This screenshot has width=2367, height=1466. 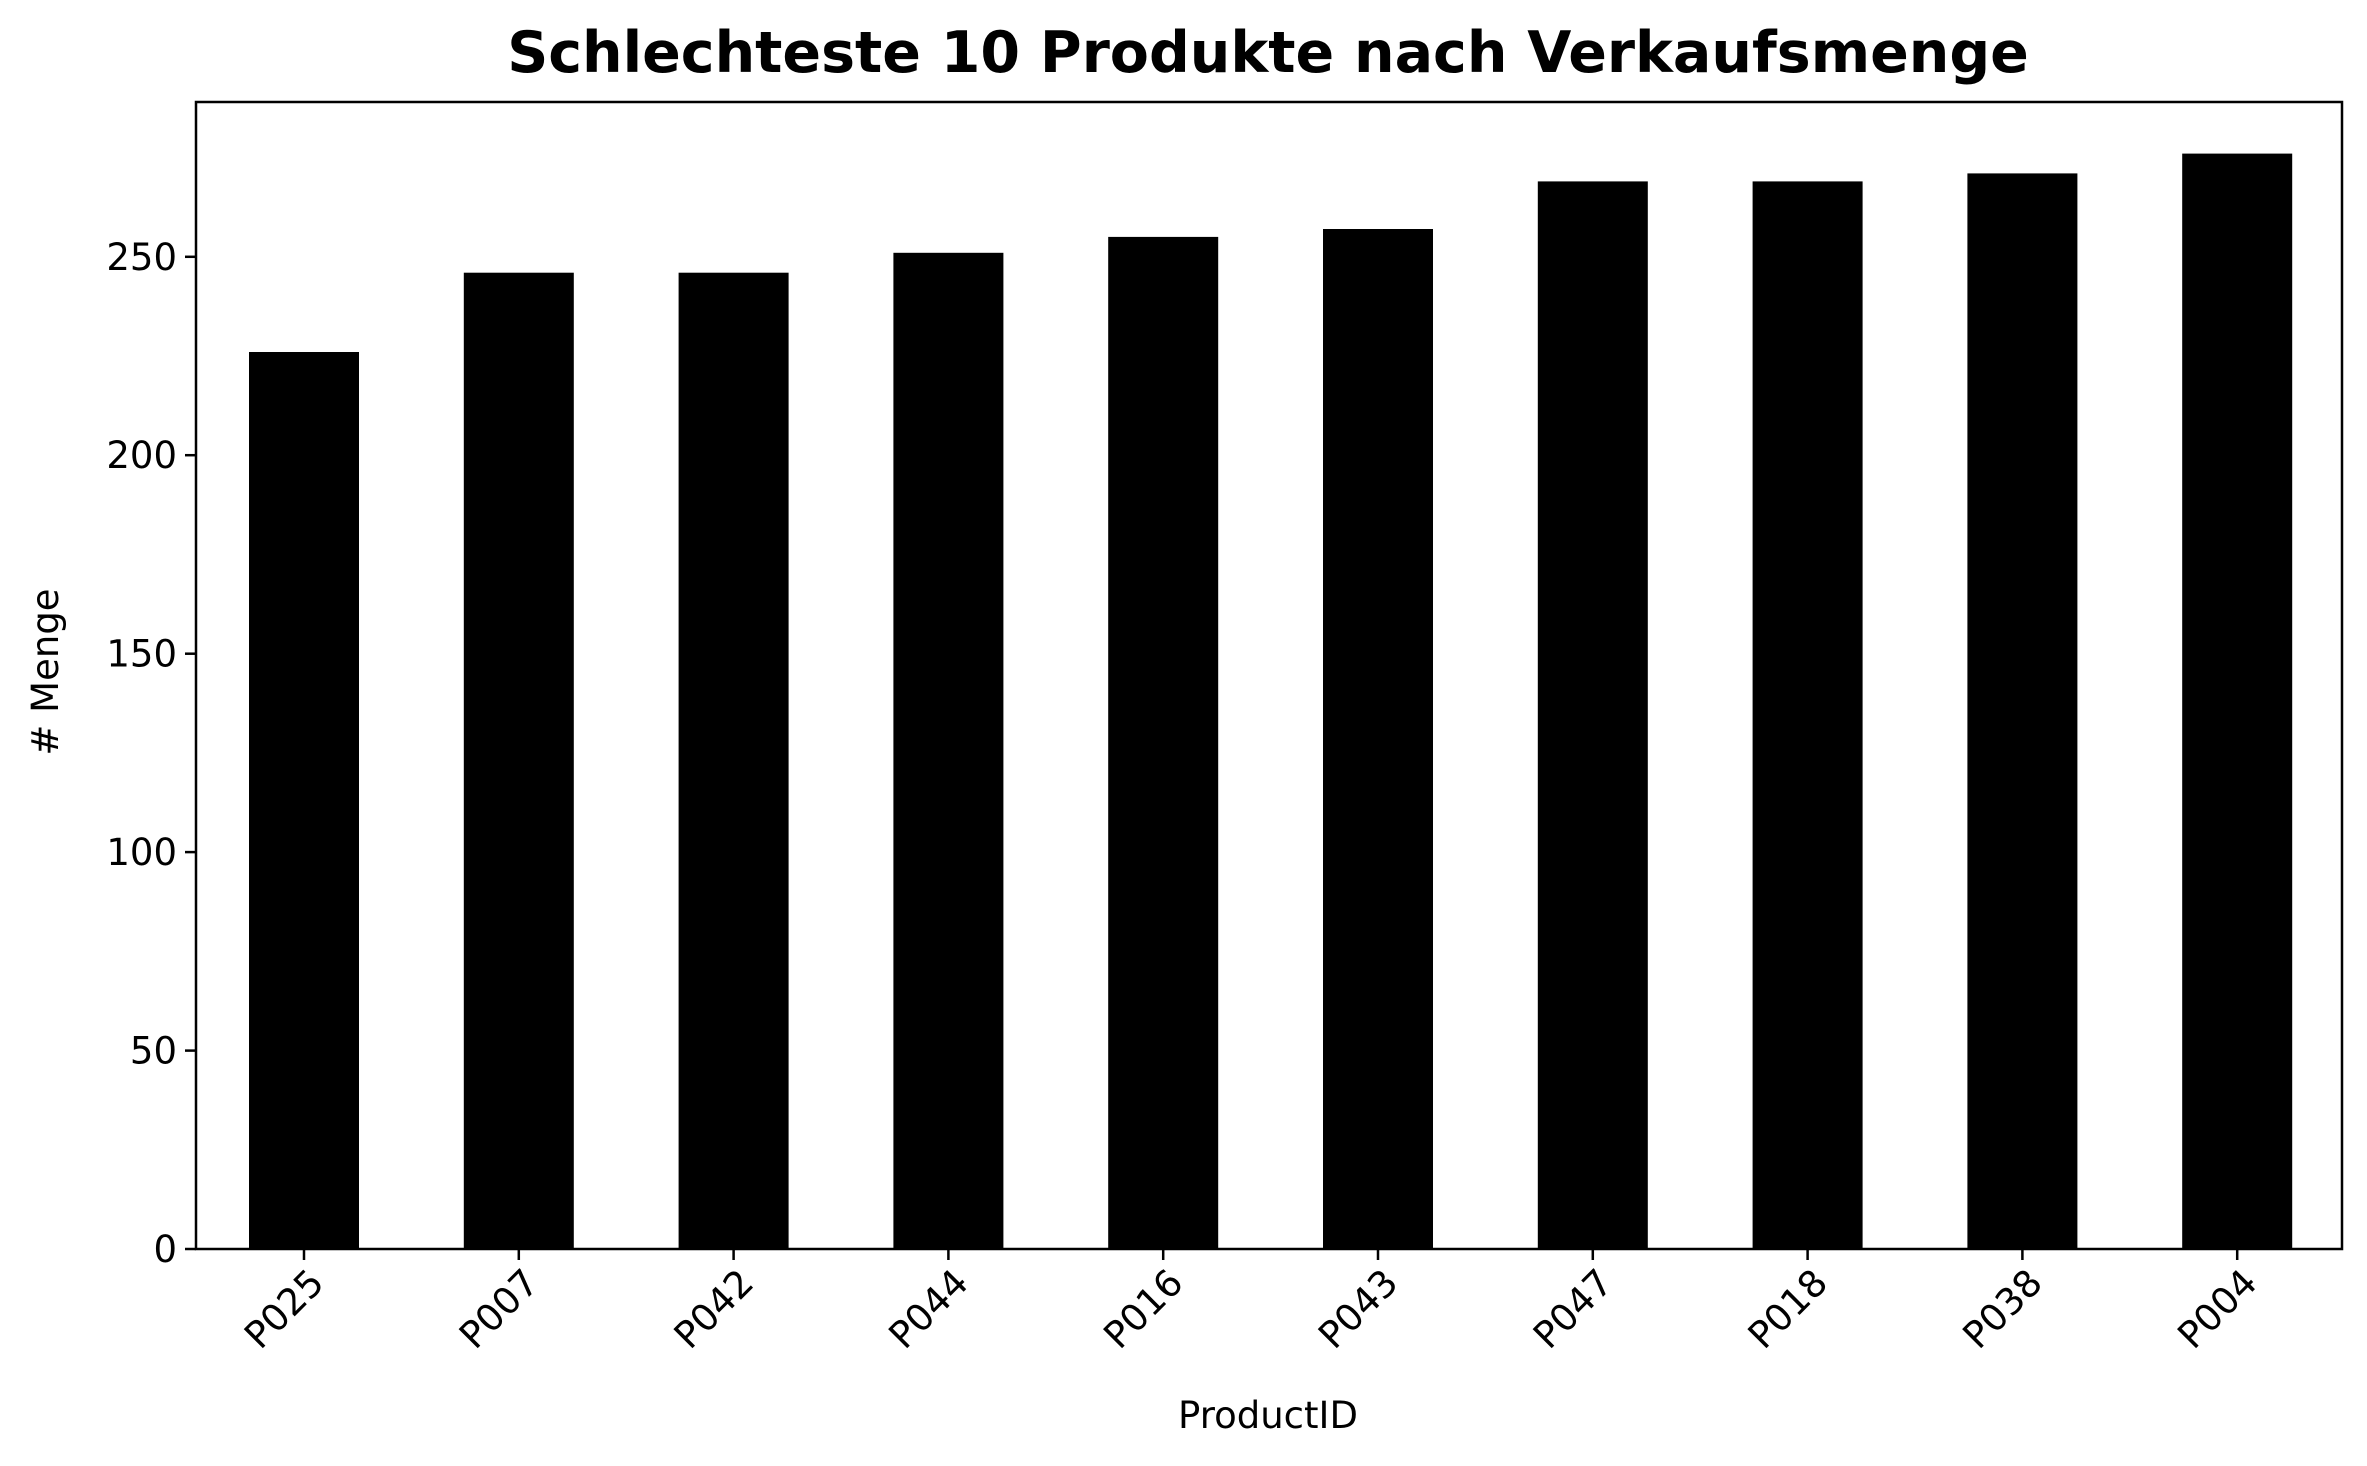 What do you see at coordinates (1807, 715) in the screenshot?
I see `bar-p018` at bounding box center [1807, 715].